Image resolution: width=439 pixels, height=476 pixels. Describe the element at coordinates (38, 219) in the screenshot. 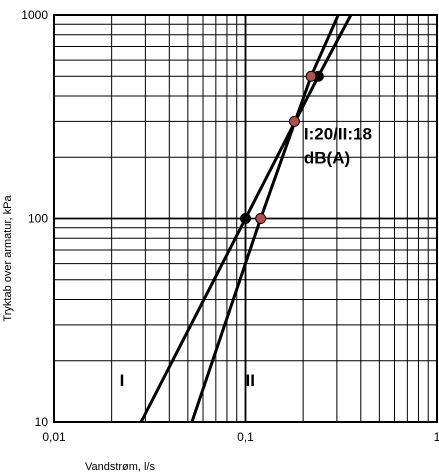

I see `y-tick-label: 100` at that location.